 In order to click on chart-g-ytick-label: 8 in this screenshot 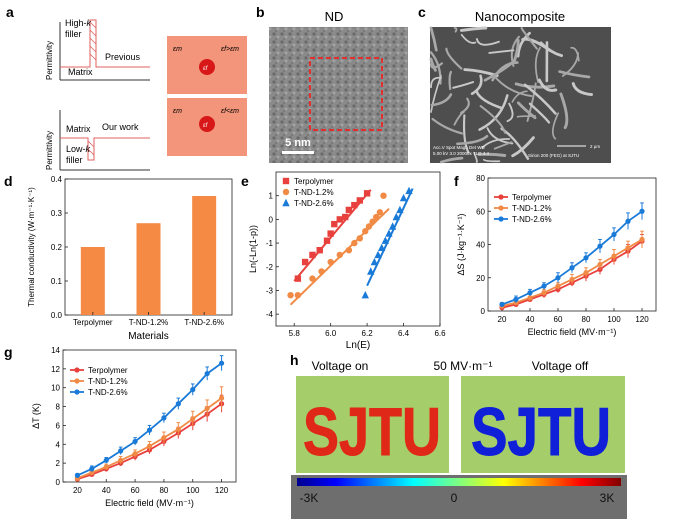, I will do `click(58, 407)`.